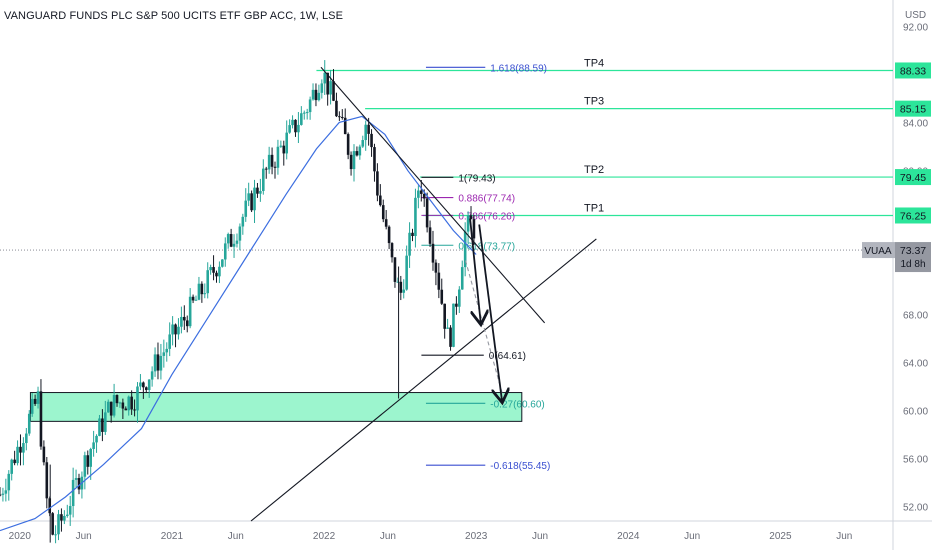  Describe the element at coordinates (594, 63) in the screenshot. I see `target-label: TP4` at that location.